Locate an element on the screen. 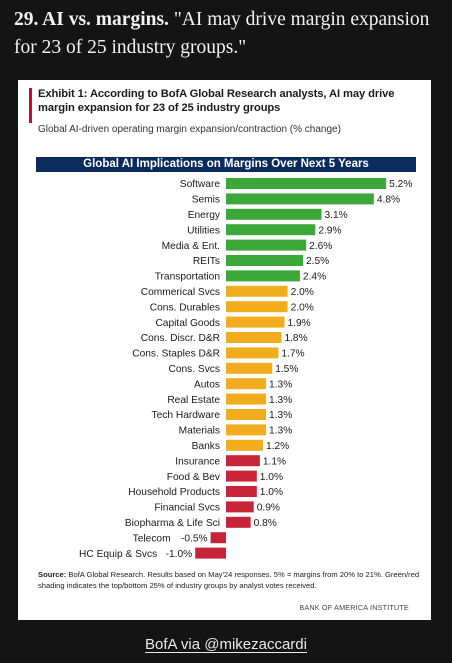 Image resolution: width=452 pixels, height=663 pixels. category-label: Food & Bev is located at coordinates (194, 477).